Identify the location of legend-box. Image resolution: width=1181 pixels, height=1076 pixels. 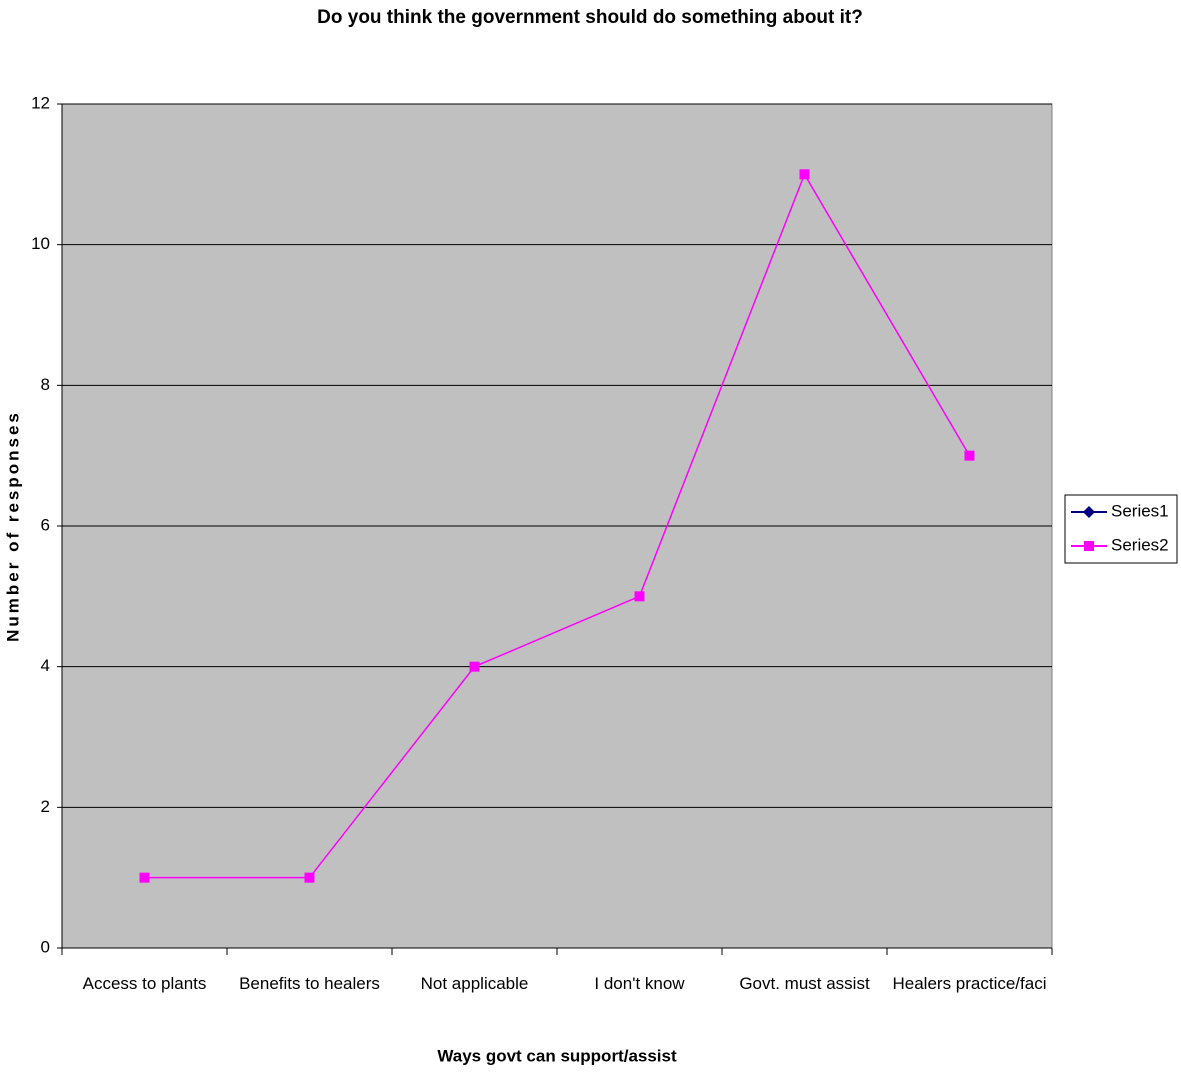
(1121, 529).